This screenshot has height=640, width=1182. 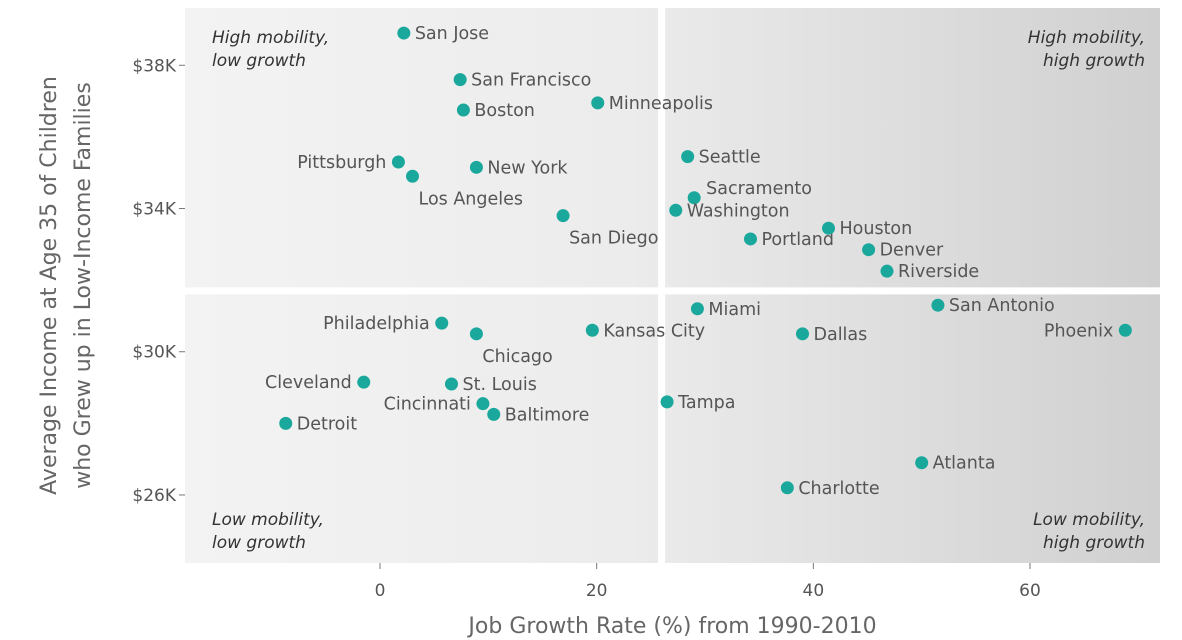 What do you see at coordinates (527, 168) in the screenshot?
I see `data-point-label: New York` at bounding box center [527, 168].